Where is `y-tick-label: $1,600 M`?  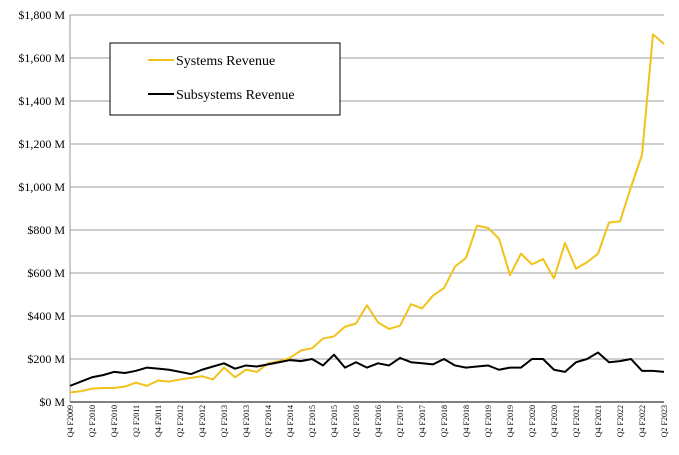 y-tick-label: $1,600 M is located at coordinates (41, 58).